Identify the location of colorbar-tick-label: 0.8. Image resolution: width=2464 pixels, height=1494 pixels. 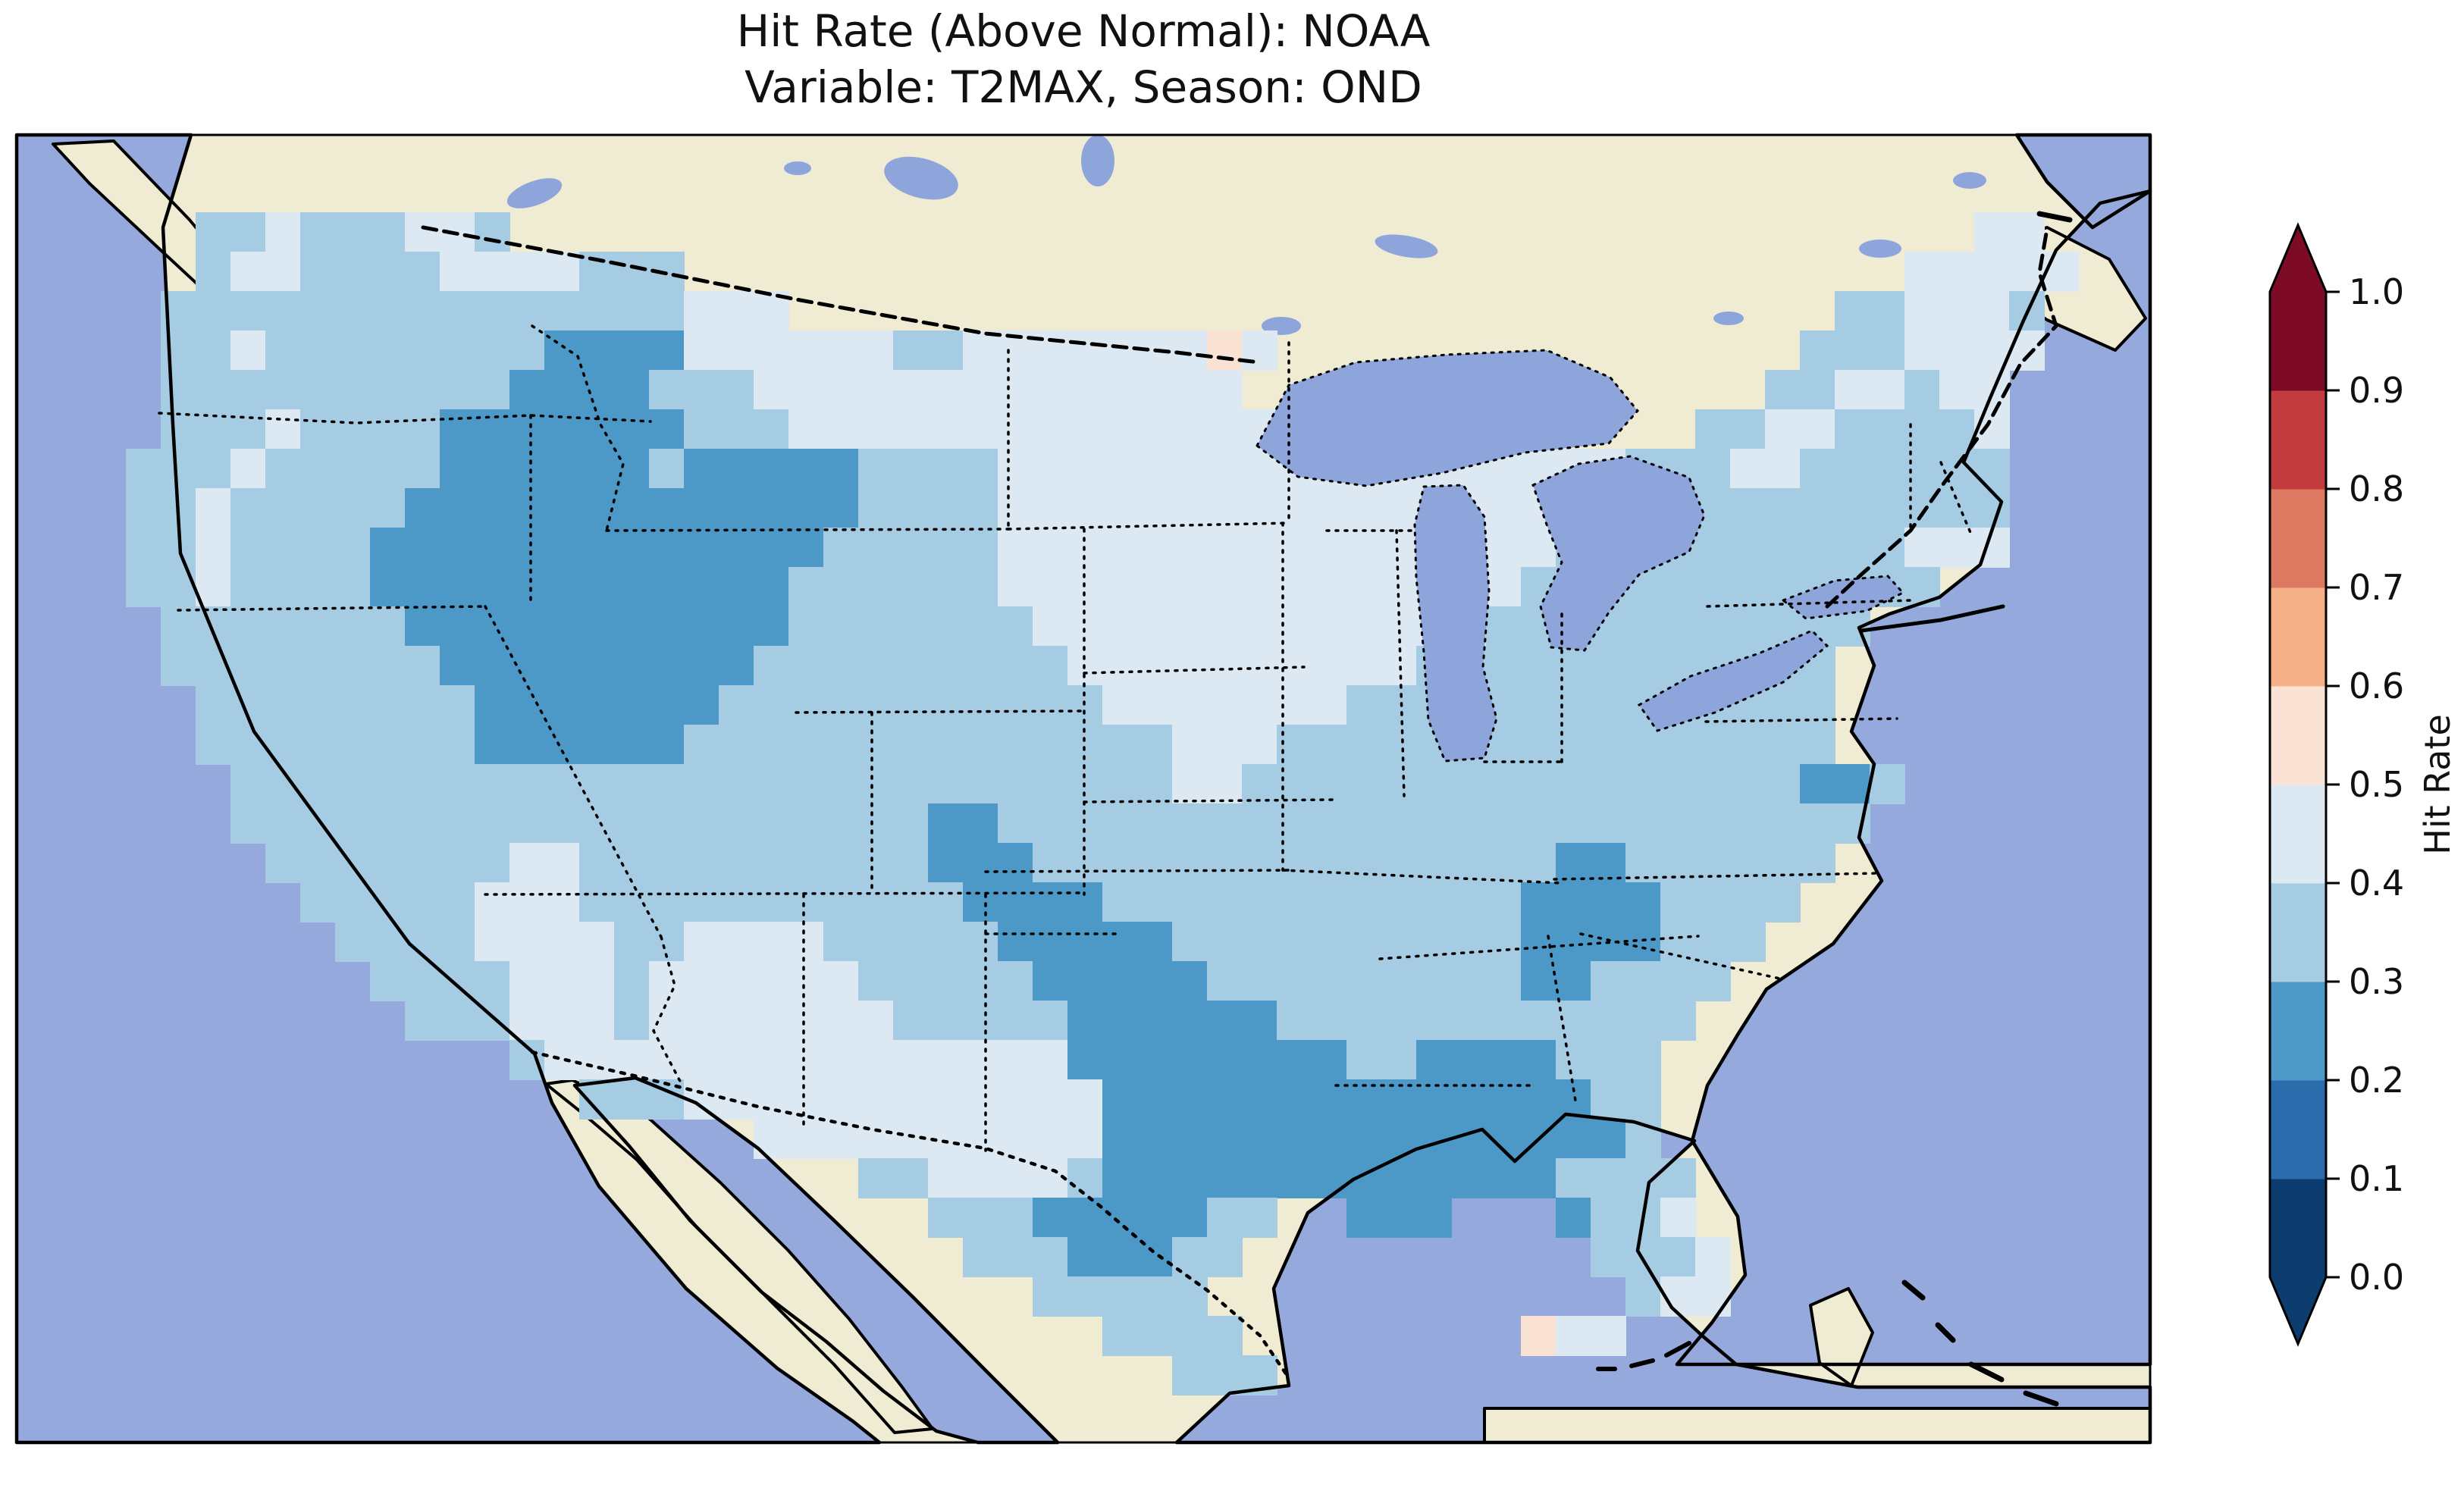
(2377, 488).